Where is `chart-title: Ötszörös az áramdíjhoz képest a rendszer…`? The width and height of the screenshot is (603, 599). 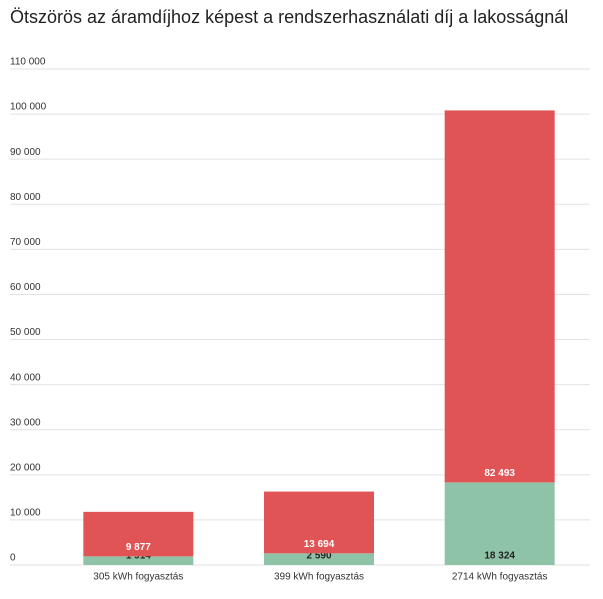 chart-title: Ötszörös az áramdíjhoz képest a rendszer… is located at coordinates (289, 17).